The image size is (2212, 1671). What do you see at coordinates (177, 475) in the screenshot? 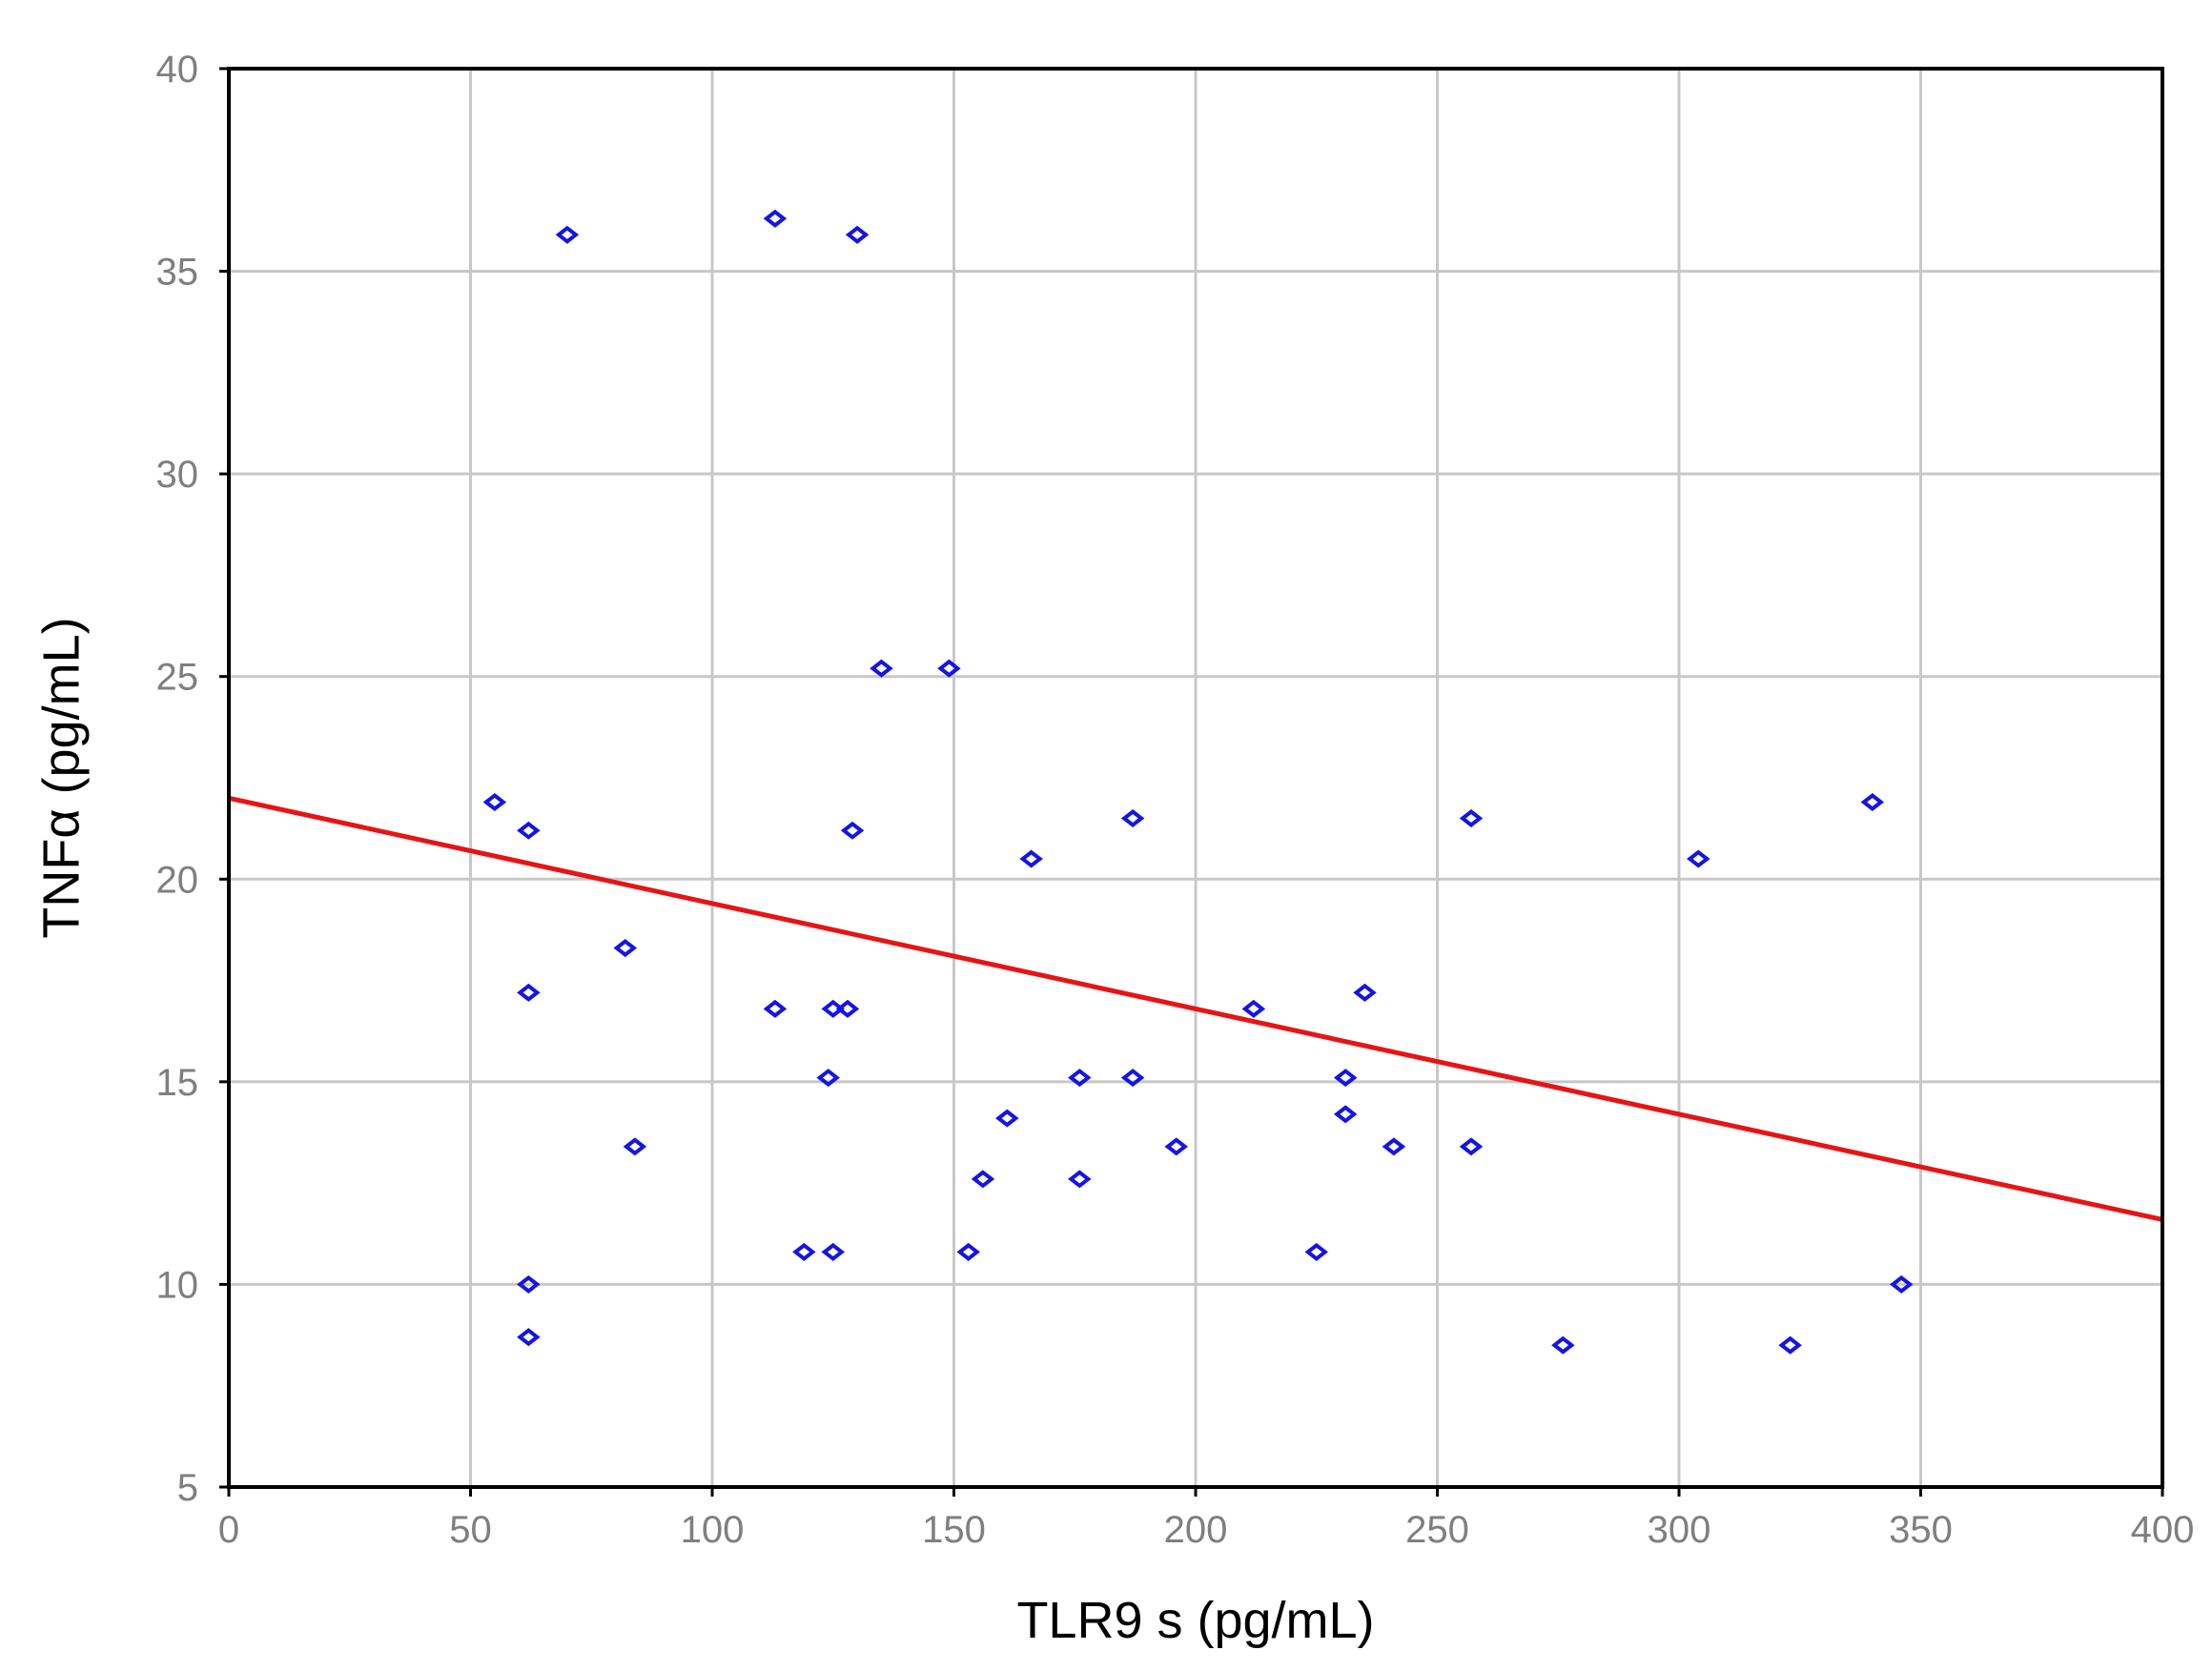
I see `y-tick-label: 30` at bounding box center [177, 475].